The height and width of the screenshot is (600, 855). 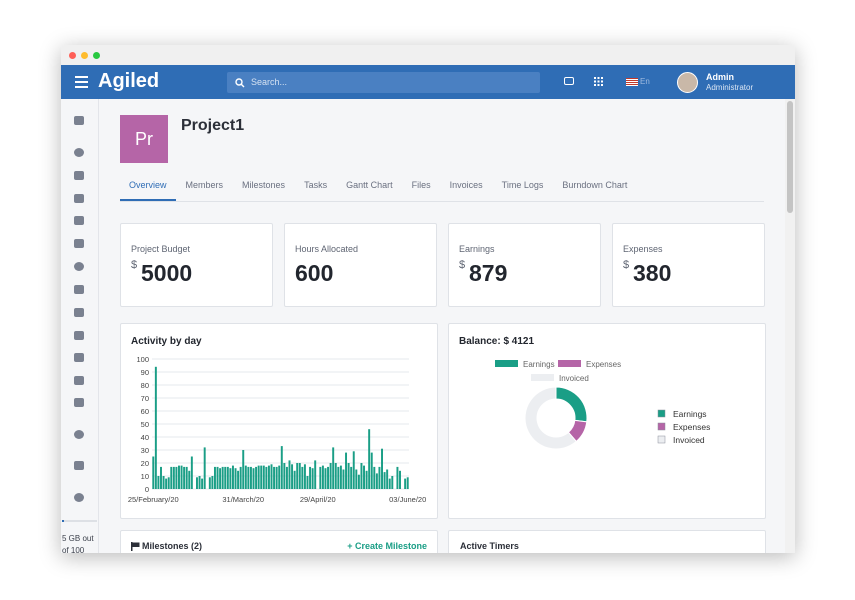 I want to click on zoom-dot, so click(x=96, y=55).